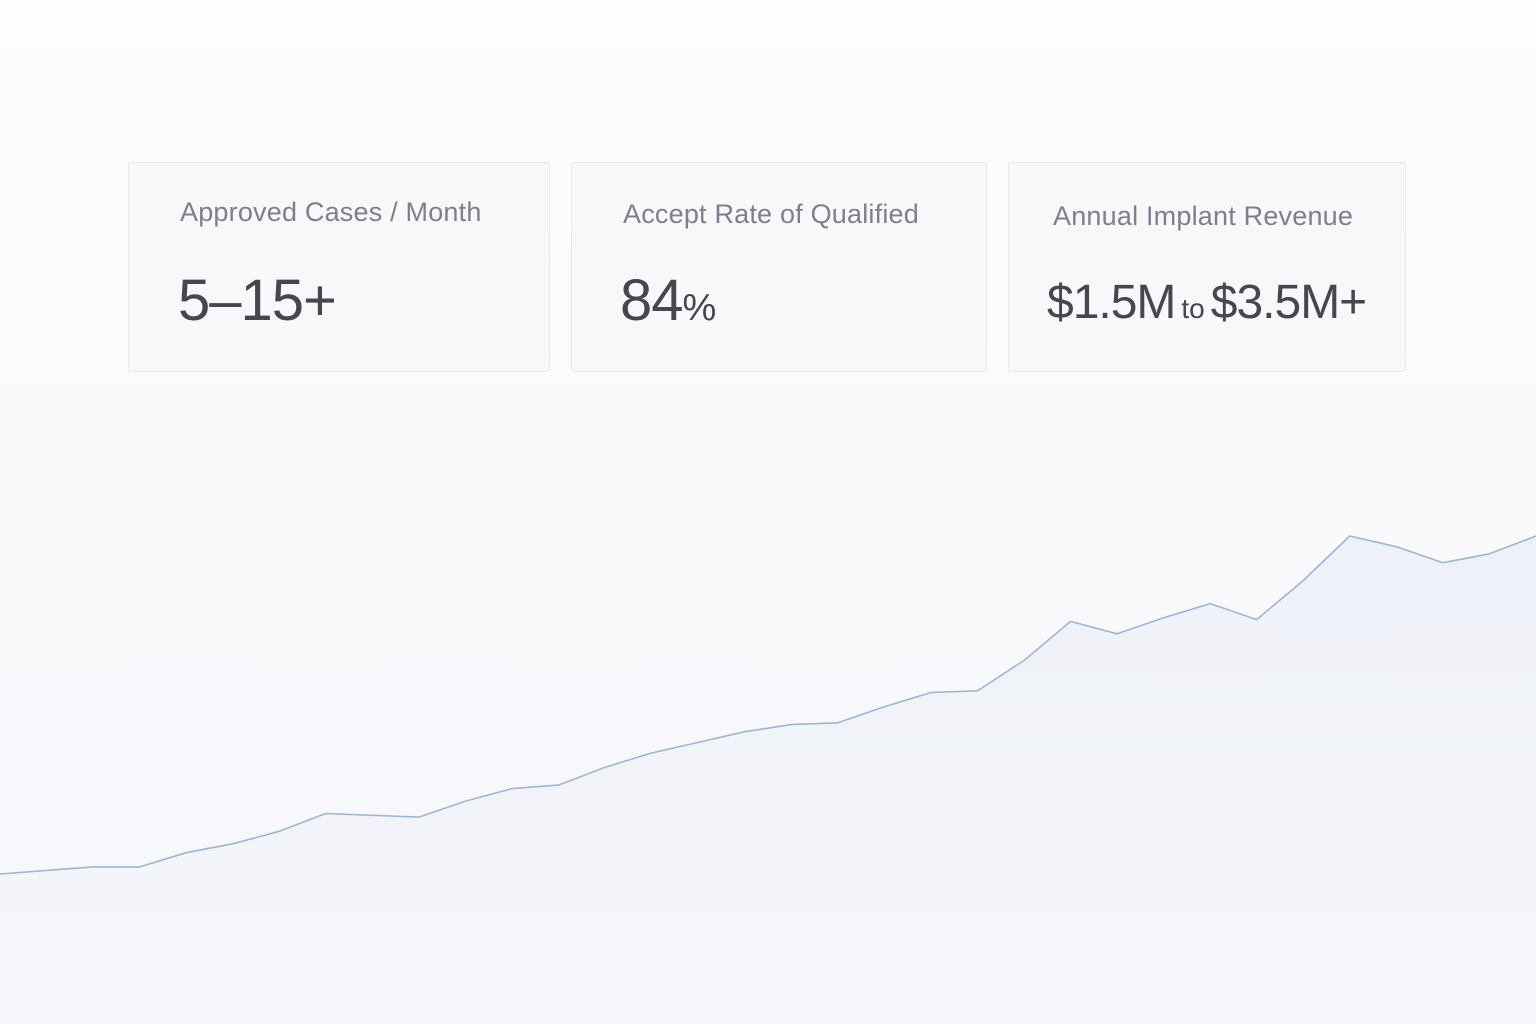 This screenshot has width=1536, height=1024. I want to click on stat-label: Approved Cases / Month, so click(331, 212).